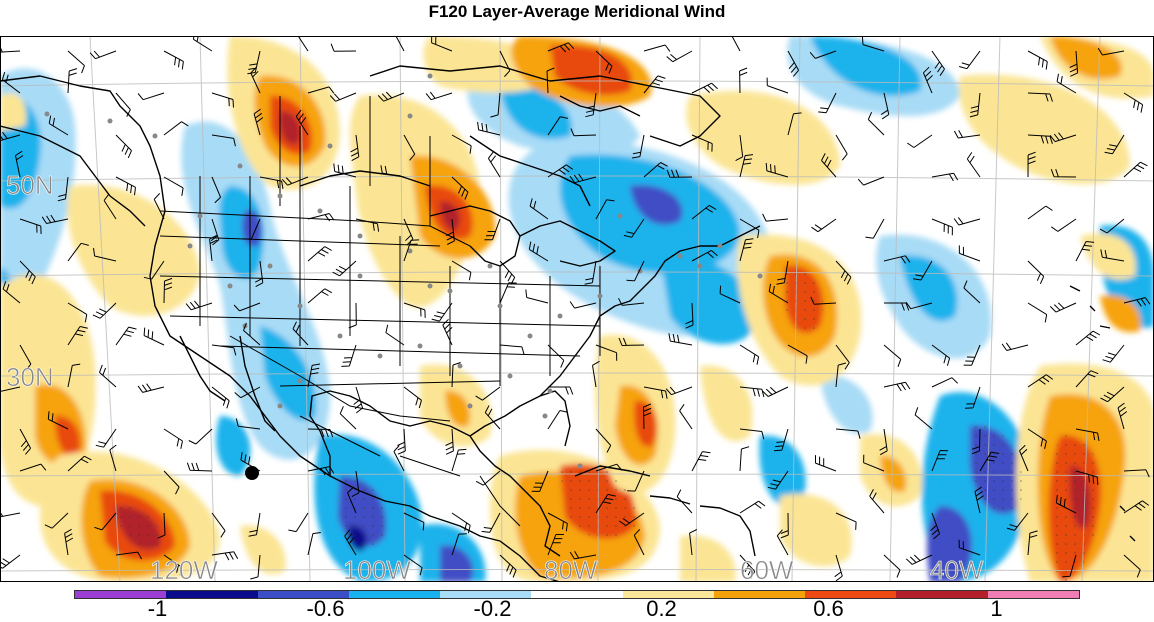  I want to click on storm-marker, so click(252, 473).